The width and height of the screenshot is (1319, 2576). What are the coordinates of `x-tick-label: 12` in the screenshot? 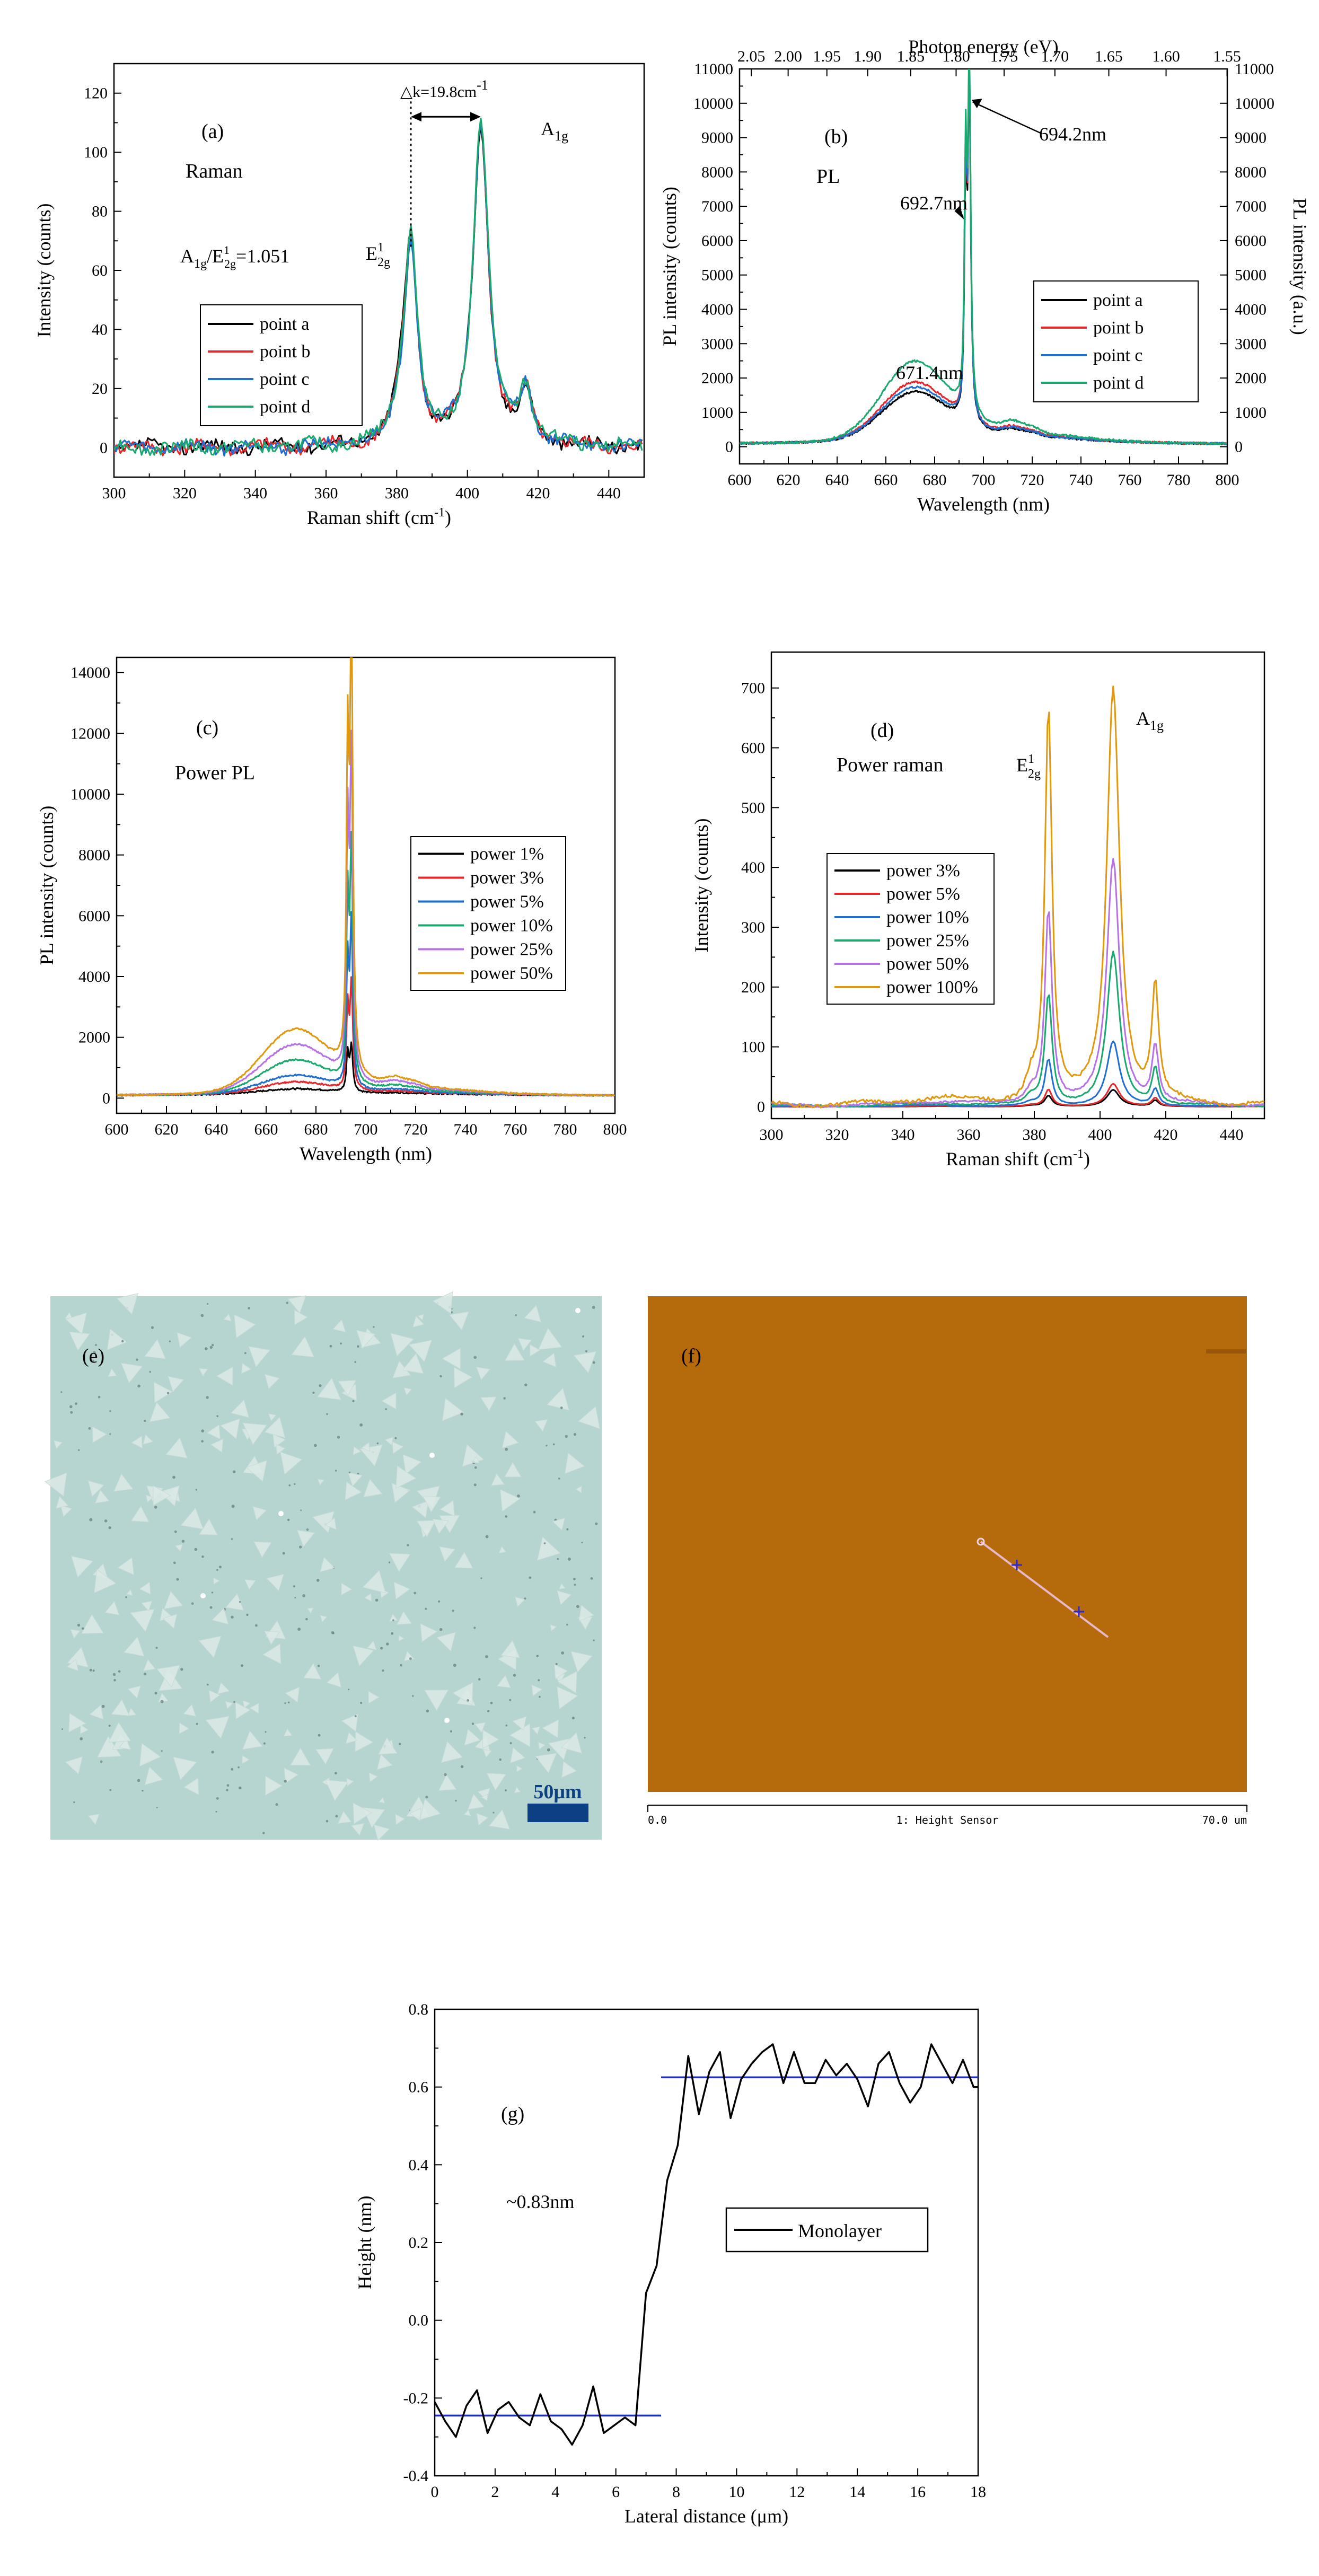 It's located at (797, 2492).